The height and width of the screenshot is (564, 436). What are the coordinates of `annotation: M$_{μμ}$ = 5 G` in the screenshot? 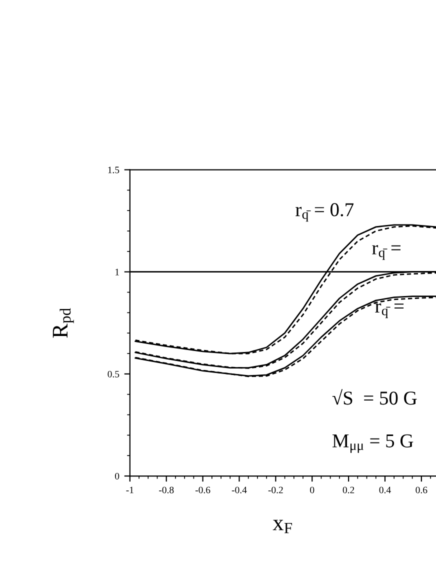 It's located at (373, 443).